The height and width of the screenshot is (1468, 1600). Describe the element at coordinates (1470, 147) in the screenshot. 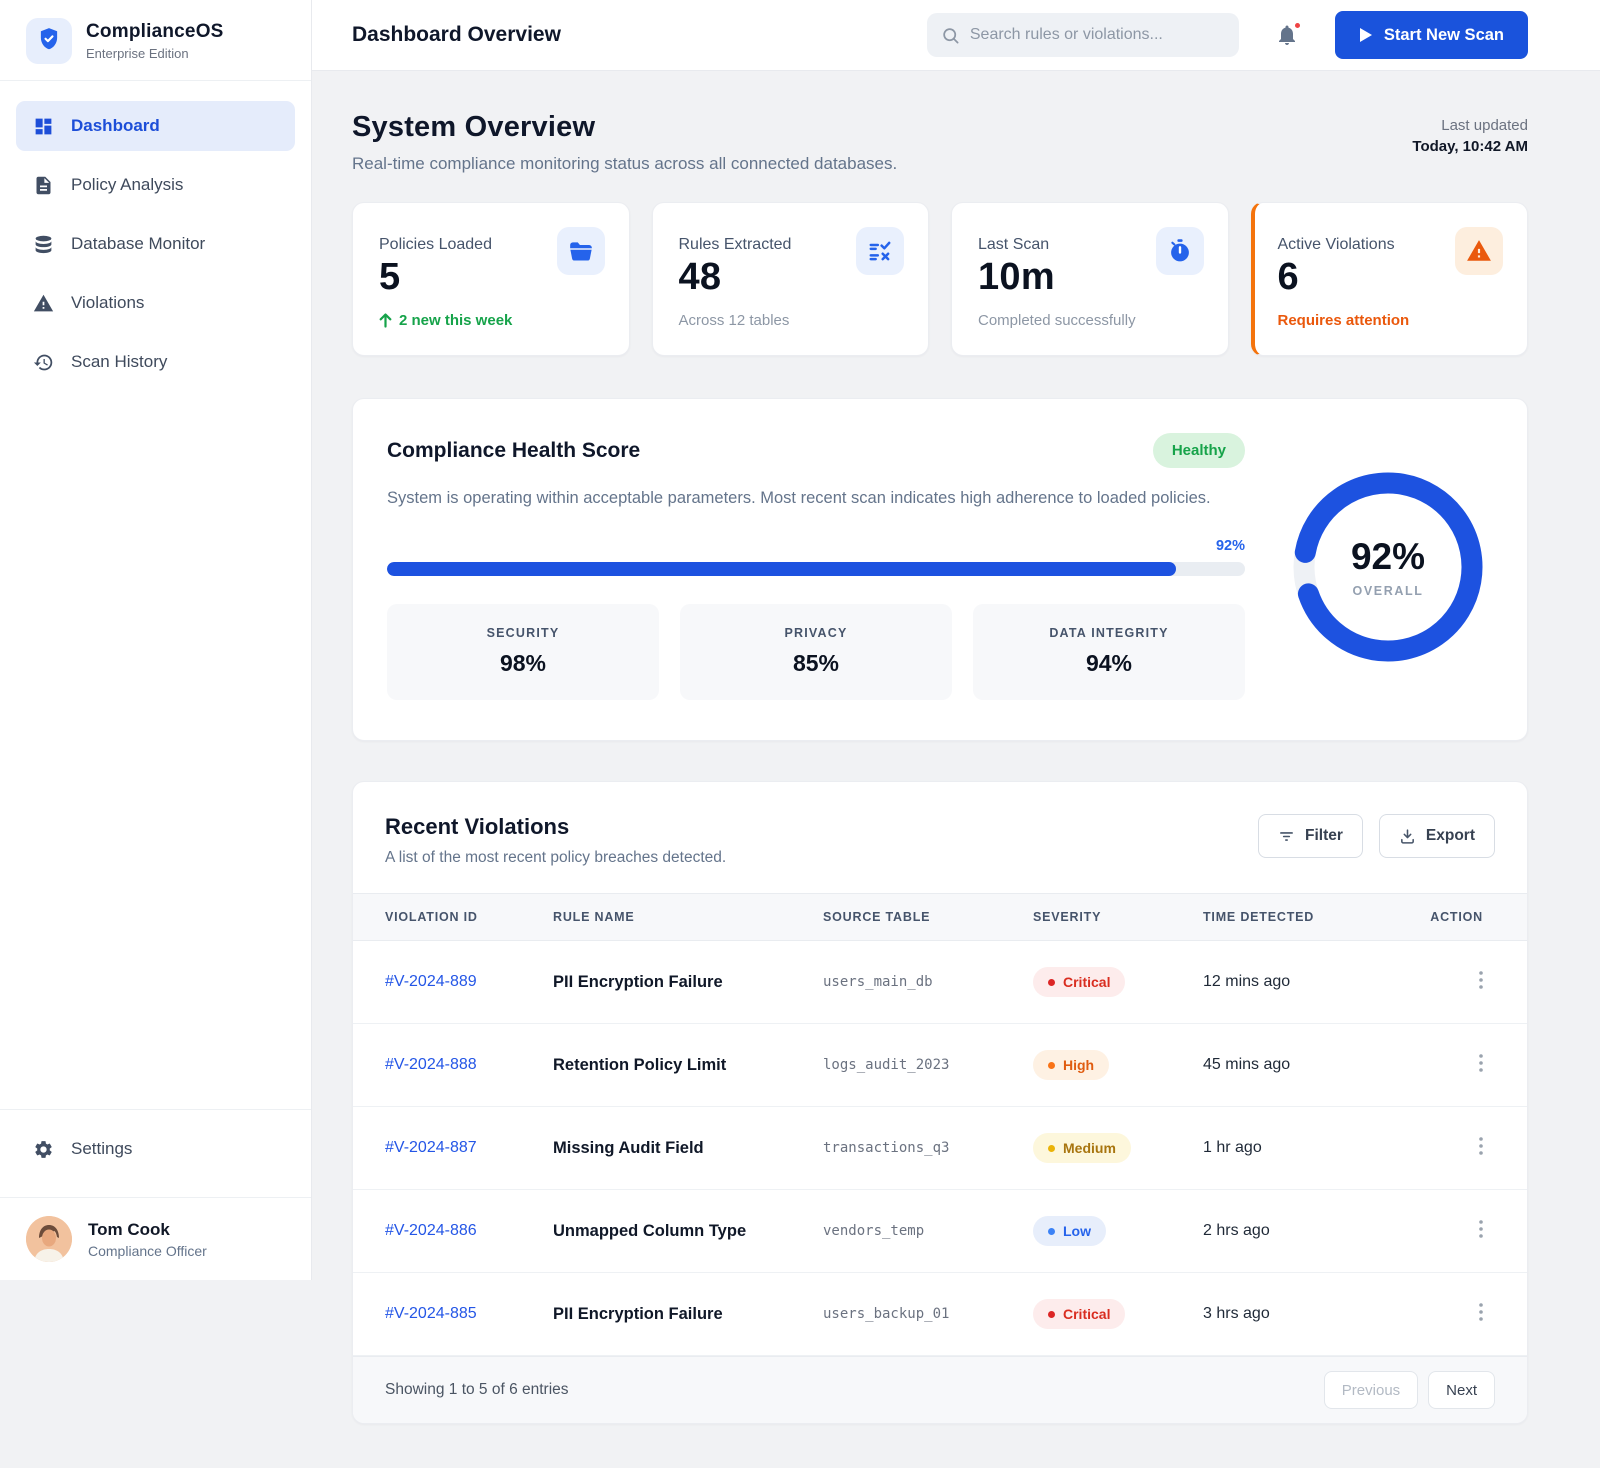

I see `last-updated-value: Today, 10:42 AM` at that location.